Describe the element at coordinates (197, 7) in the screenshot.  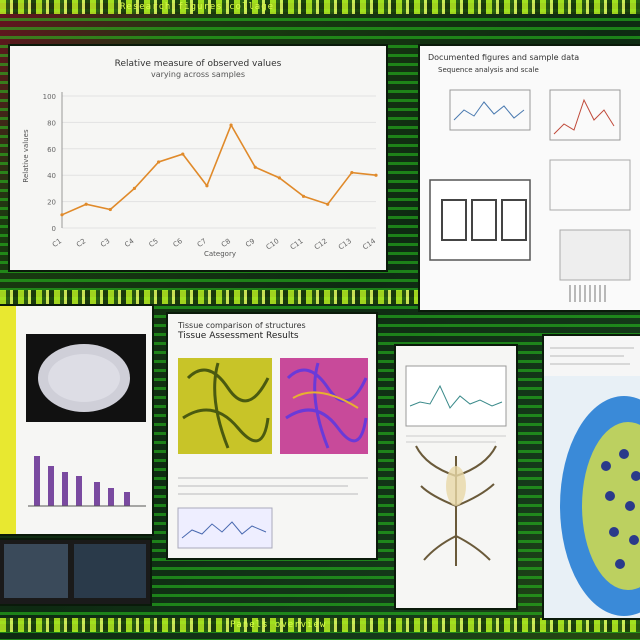
I see `header-strip-text: Research figures collage` at that location.